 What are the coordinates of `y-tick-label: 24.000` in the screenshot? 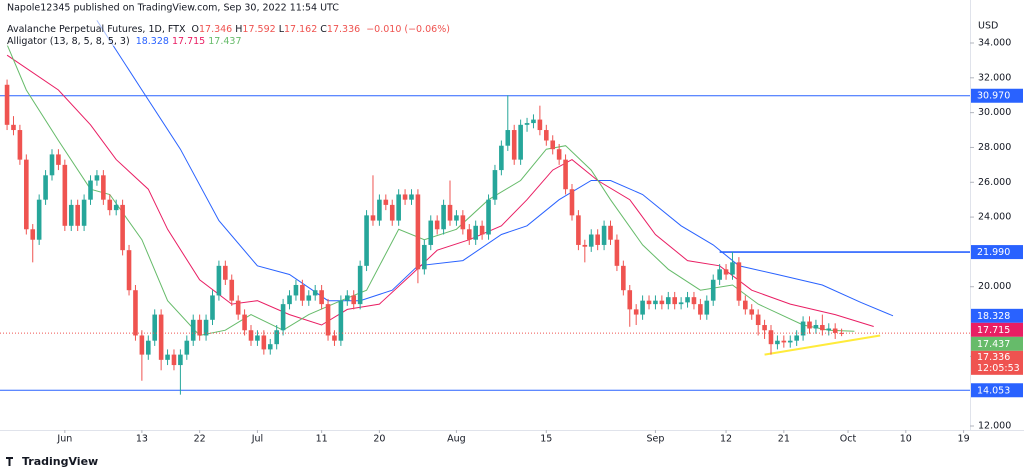 It's located at (994, 217).